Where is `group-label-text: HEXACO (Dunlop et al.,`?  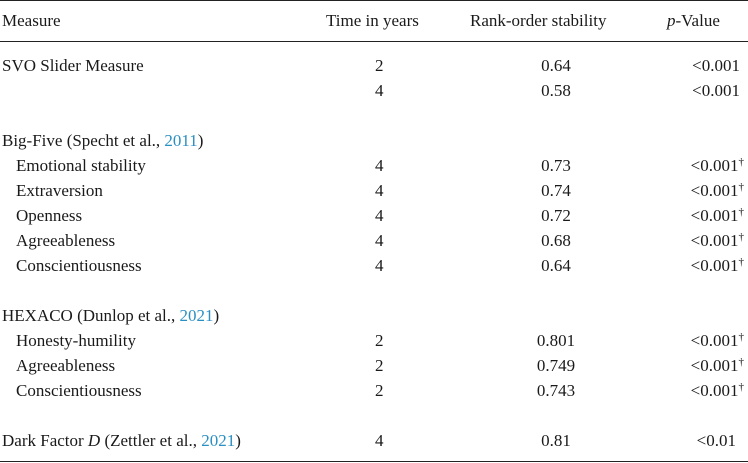
group-label-text: HEXACO (Dunlop et al., is located at coordinates (91, 315).